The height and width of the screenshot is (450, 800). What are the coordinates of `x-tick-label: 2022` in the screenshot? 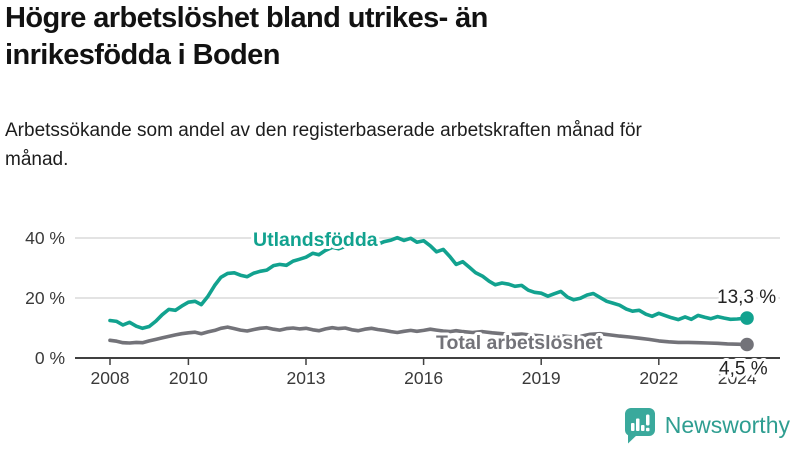 It's located at (658, 378).